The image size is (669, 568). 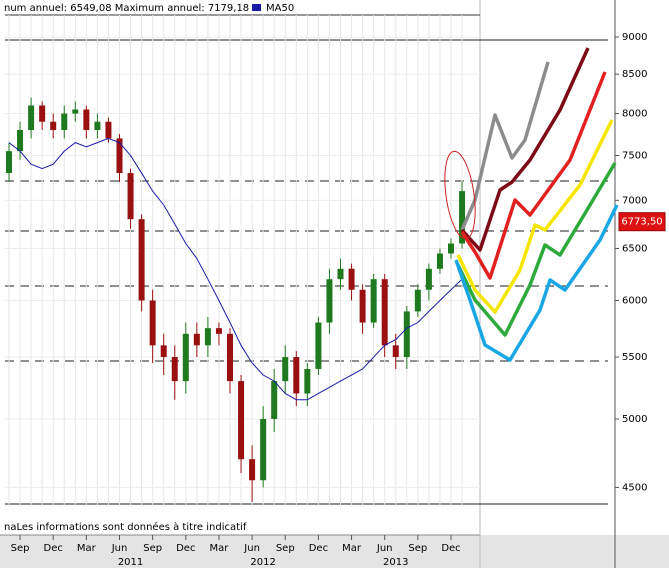 I want to click on projection-darkred, so click(x=525, y=149).